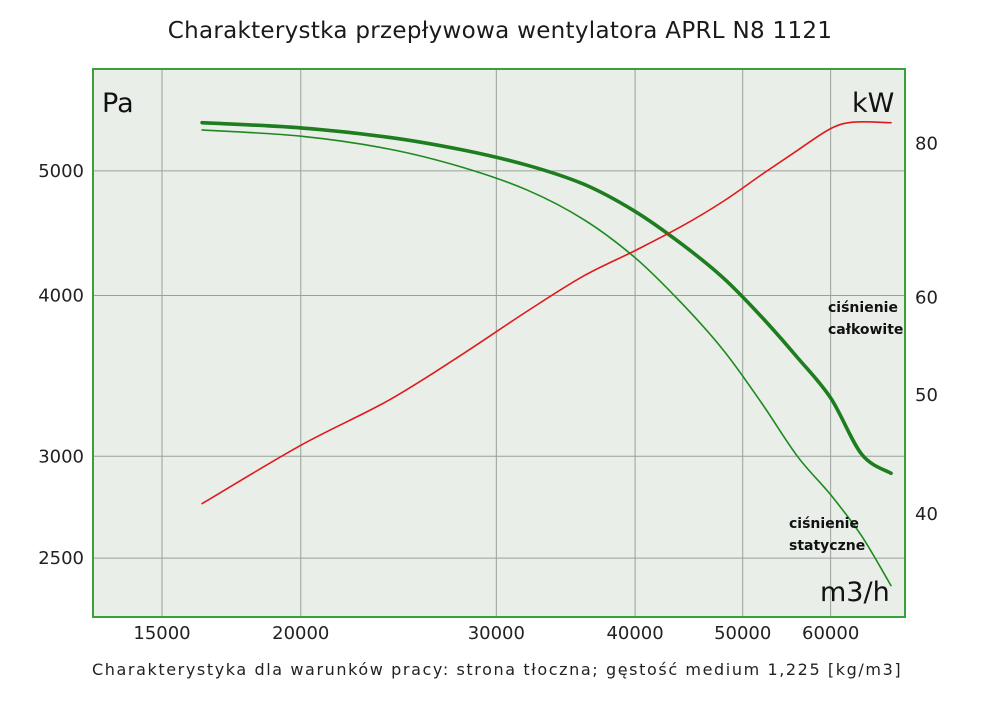 Image resolution: width=1000 pixels, height=706 pixels. What do you see at coordinates (863, 308) in the screenshot?
I see `annotation-total-pressure-line1: ciśnienie` at bounding box center [863, 308].